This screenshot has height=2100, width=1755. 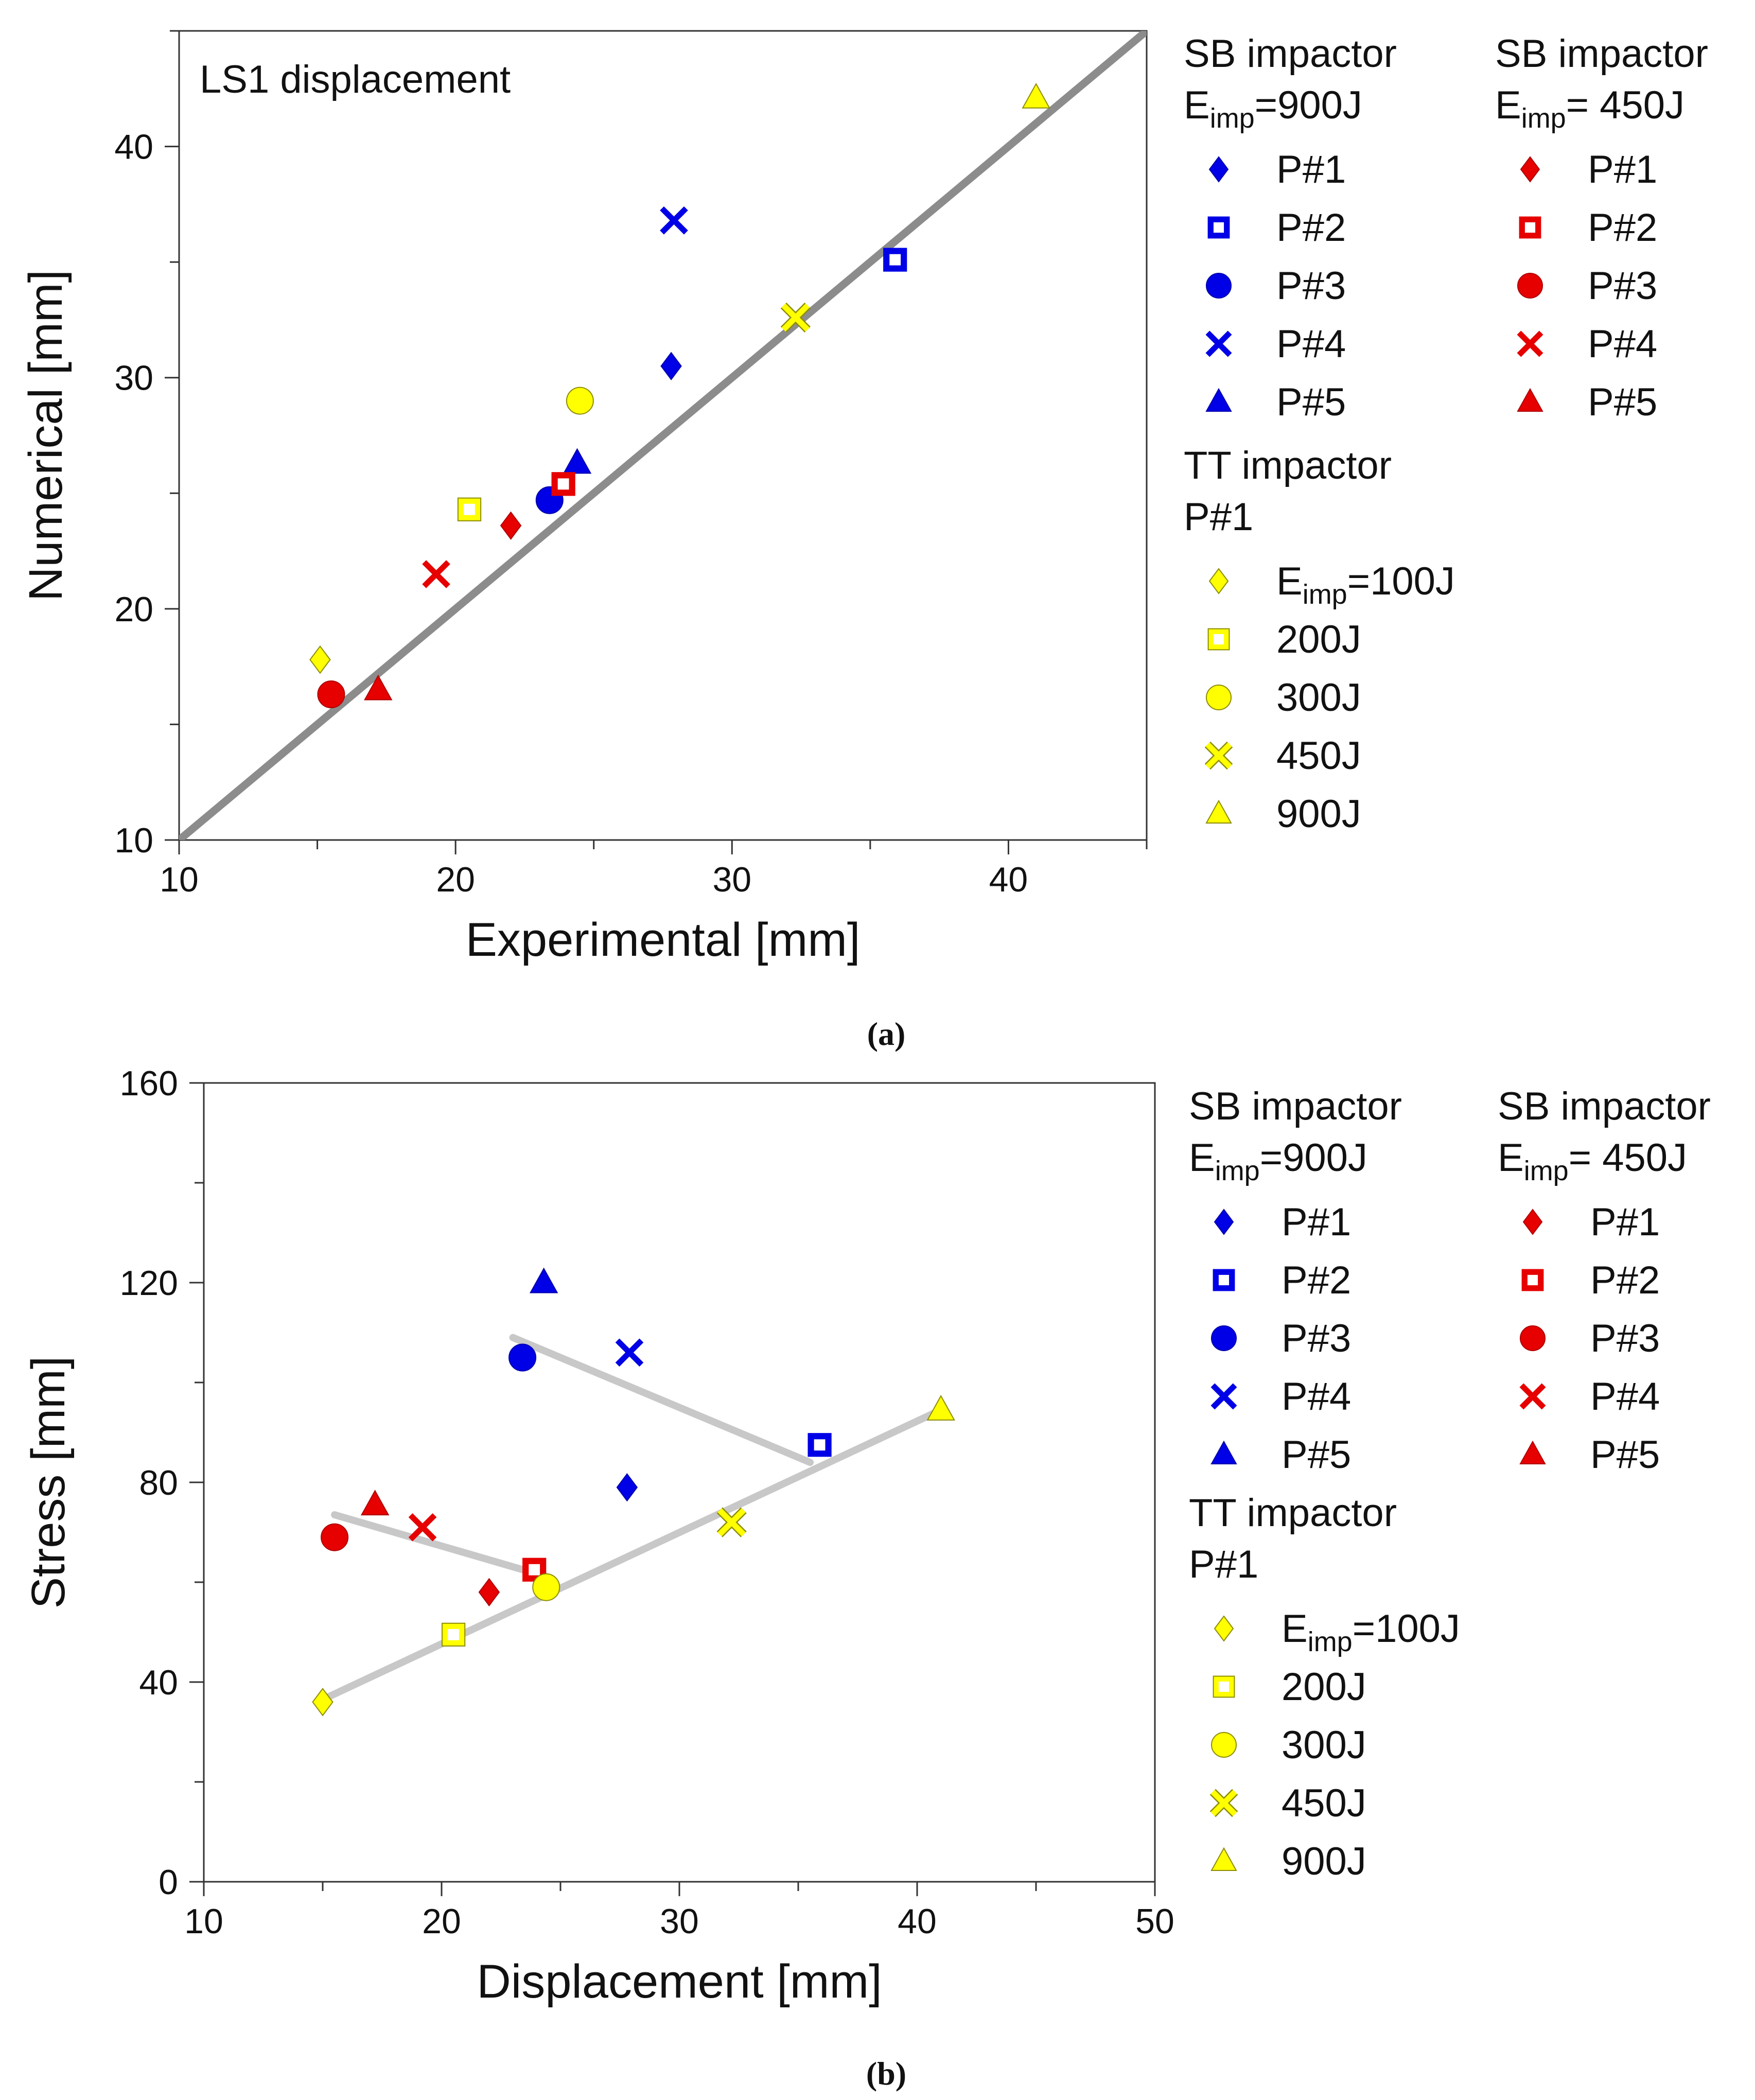 What do you see at coordinates (158, 1482) in the screenshot?
I see `y-tick-label: 80` at bounding box center [158, 1482].